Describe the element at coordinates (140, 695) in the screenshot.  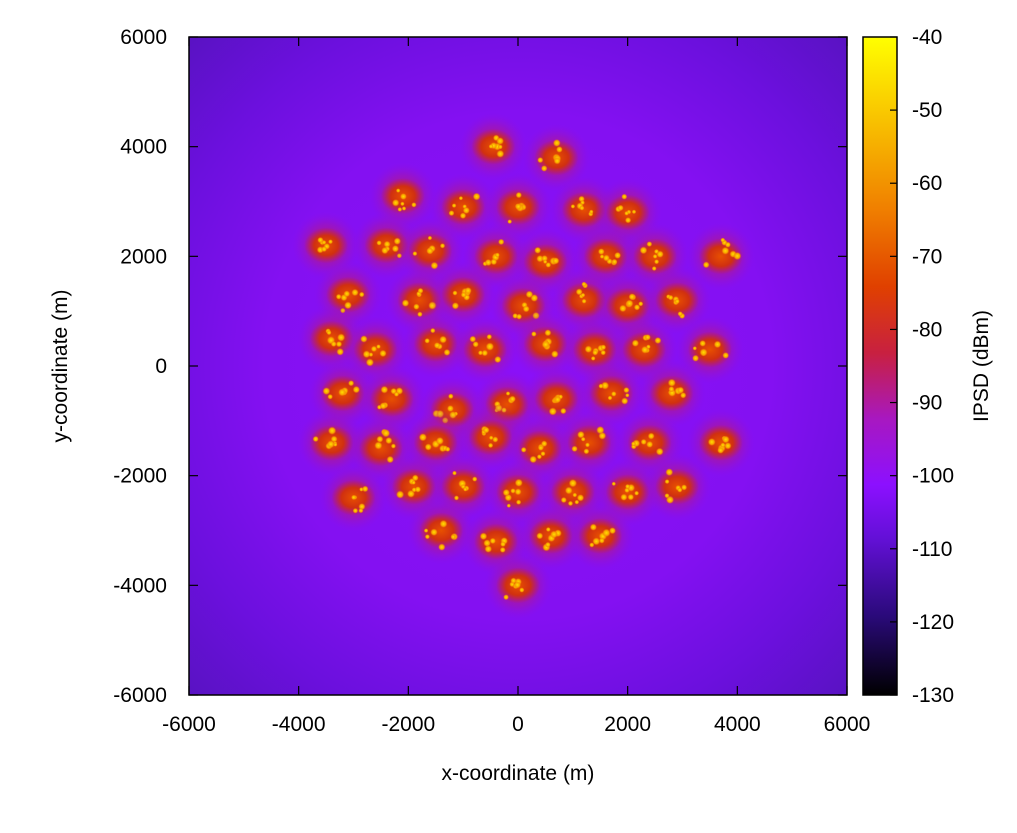
I see `y-tick-label: -6000` at that location.